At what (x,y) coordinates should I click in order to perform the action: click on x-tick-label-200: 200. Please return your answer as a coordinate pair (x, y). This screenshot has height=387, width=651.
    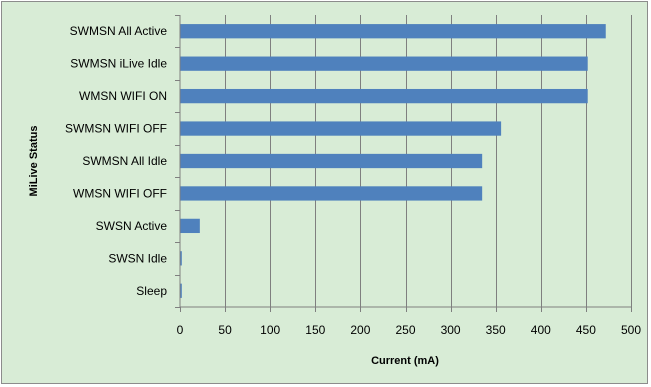
    Looking at the image, I should click on (360, 330).